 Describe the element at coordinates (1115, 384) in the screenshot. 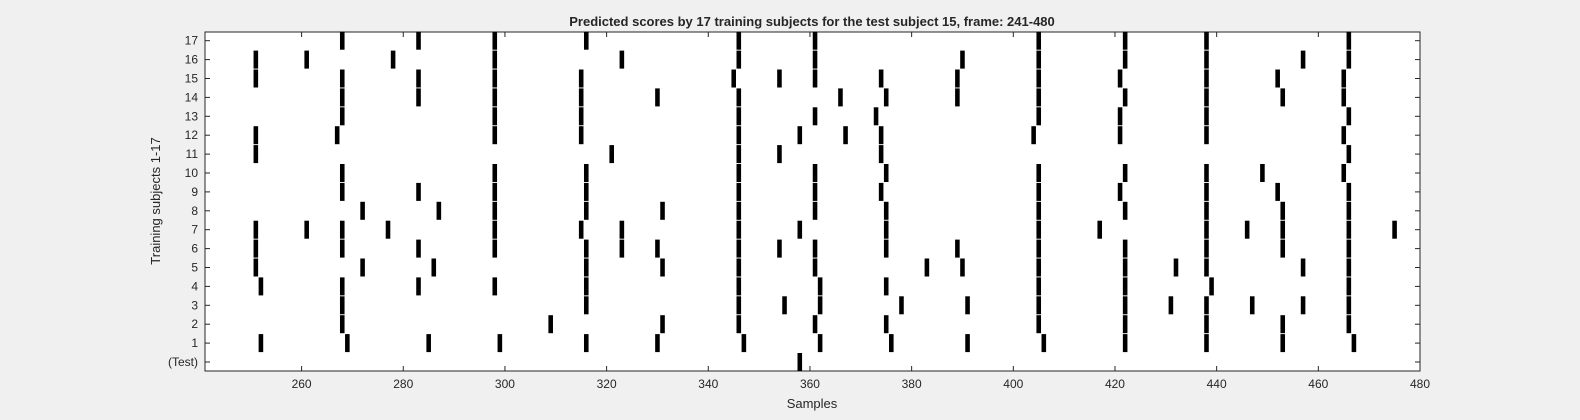

I see `x-tick-label: 420` at that location.